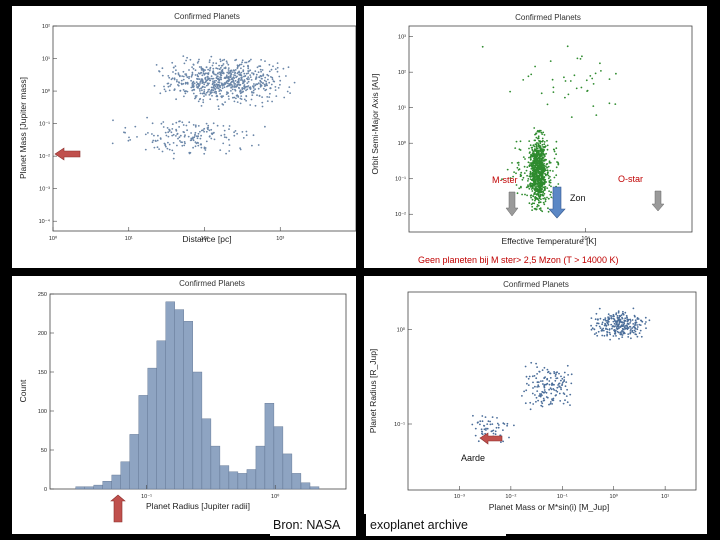 This screenshot has width=720, height=540. What do you see at coordinates (585, 238) in the screenshot?
I see `x-tick-label: 10⁴` at bounding box center [585, 238].